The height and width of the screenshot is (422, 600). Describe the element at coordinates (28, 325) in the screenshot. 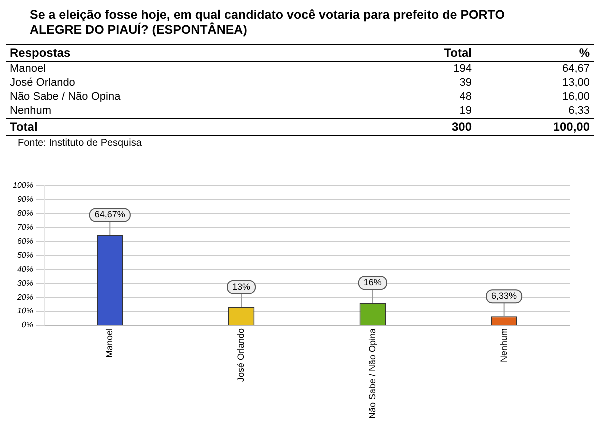

I see `y-tick-label: 0%` at that location.